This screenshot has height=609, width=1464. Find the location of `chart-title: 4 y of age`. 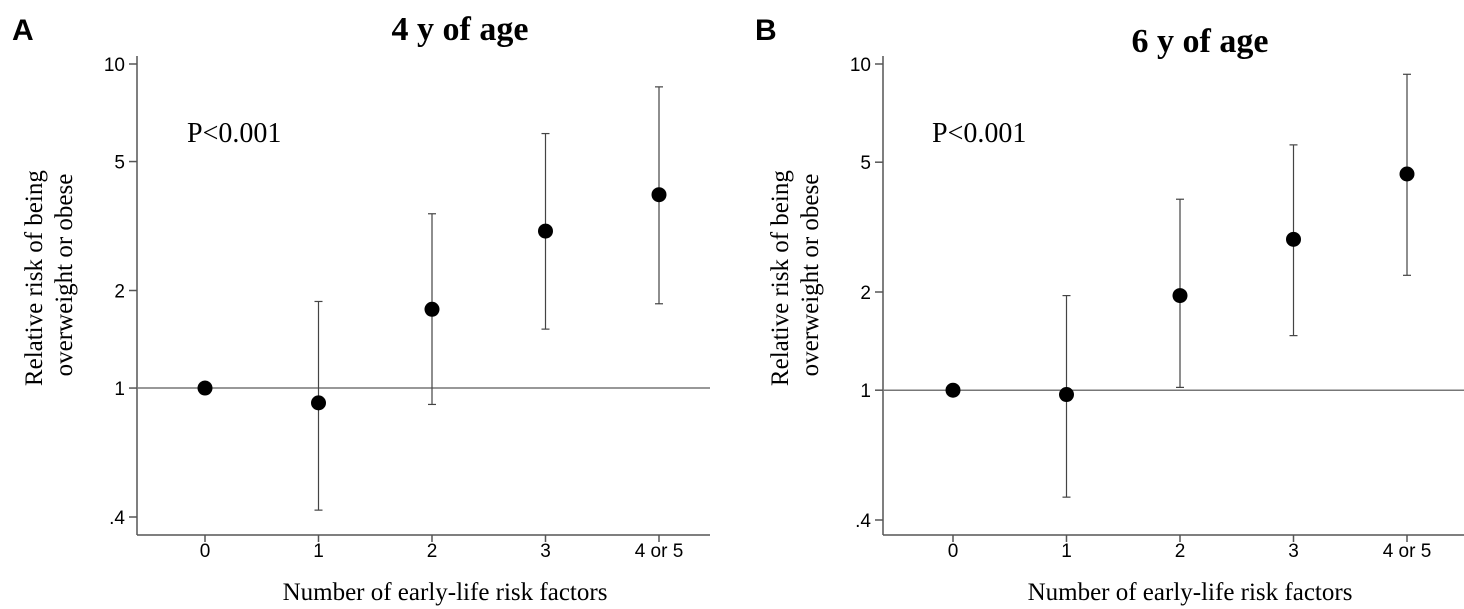

chart-title: 4 y of age is located at coordinates (460, 29).